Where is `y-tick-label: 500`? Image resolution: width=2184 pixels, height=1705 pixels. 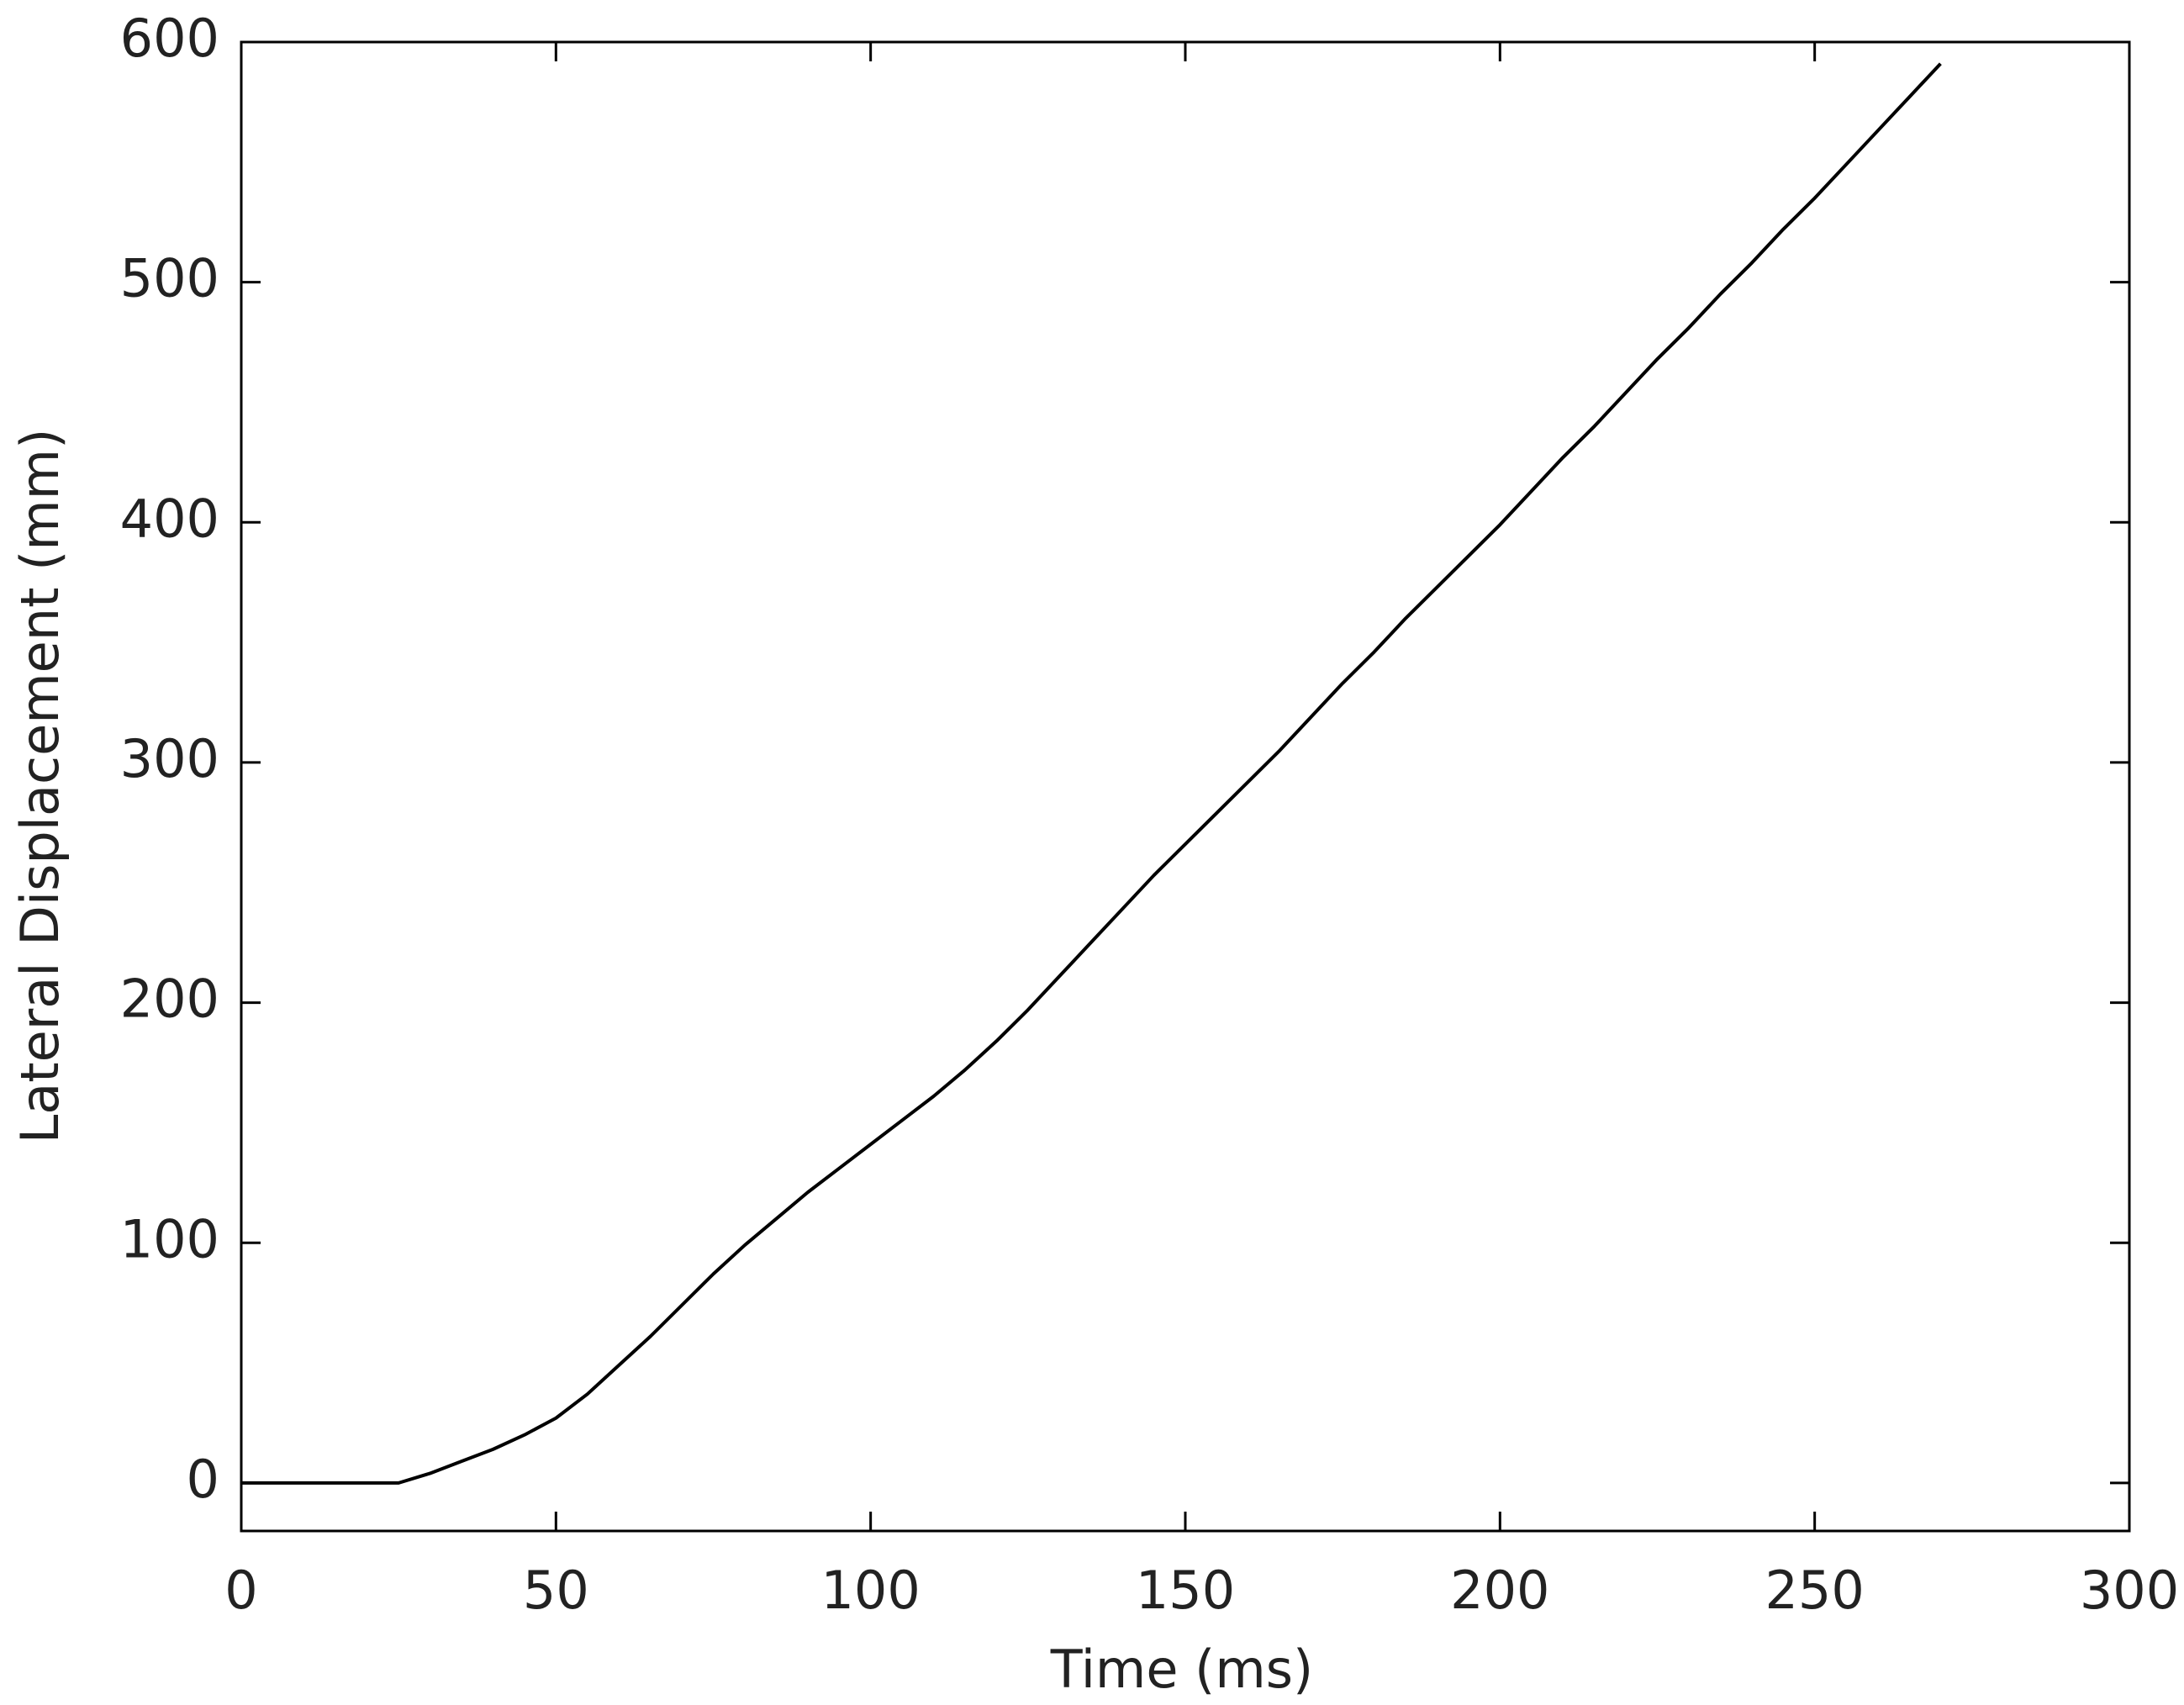 y-tick-label: 500 is located at coordinates (169, 278).